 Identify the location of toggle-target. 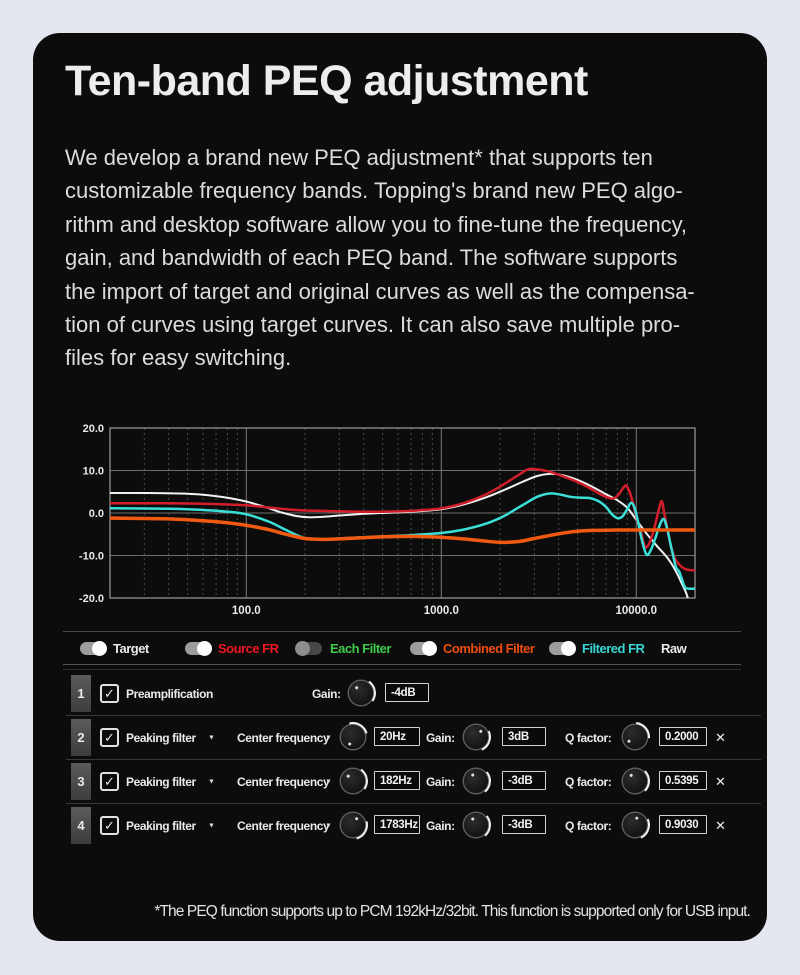
(93, 648).